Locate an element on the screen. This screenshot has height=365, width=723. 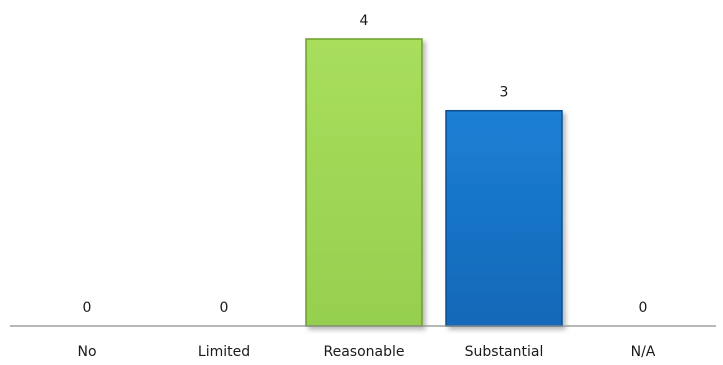
x-tick-label-n-a: N/A is located at coordinates (643, 352).